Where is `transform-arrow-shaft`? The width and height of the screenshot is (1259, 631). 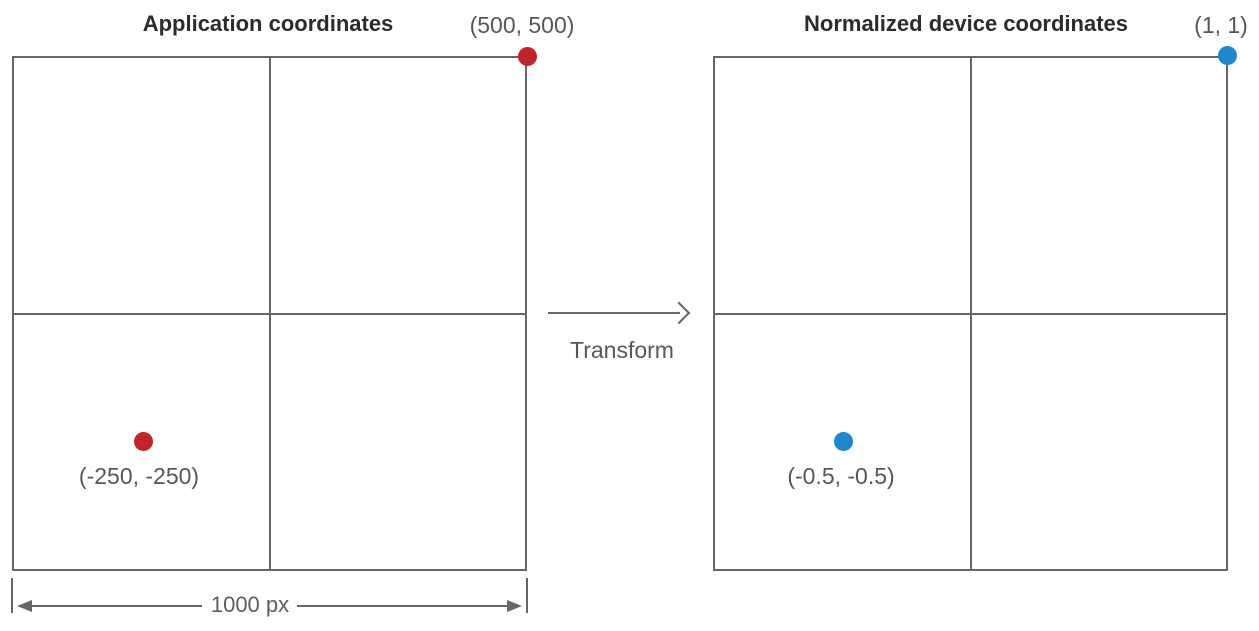
transform-arrow-shaft is located at coordinates (614, 313).